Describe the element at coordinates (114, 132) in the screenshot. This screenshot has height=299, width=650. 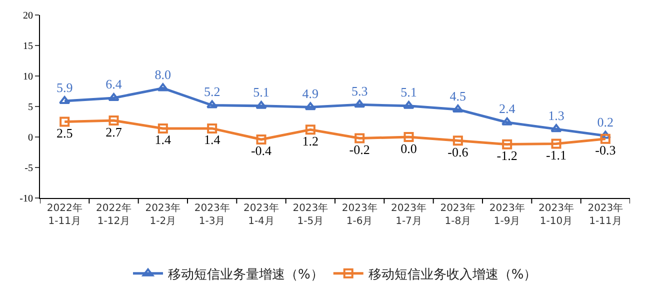
I see `data-label: 2.7` at that location.